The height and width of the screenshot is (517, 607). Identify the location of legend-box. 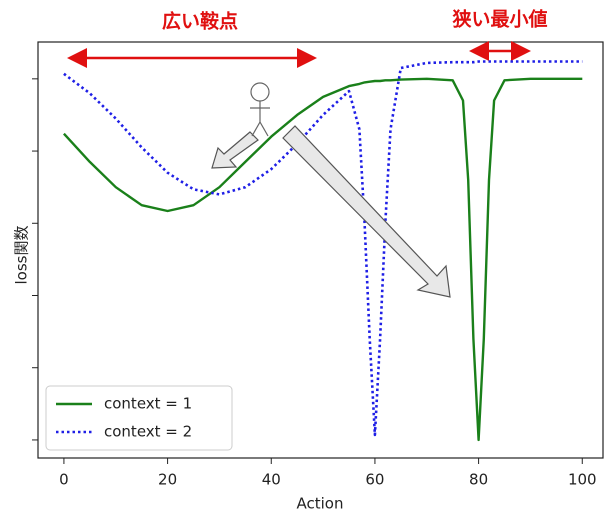
(139, 418).